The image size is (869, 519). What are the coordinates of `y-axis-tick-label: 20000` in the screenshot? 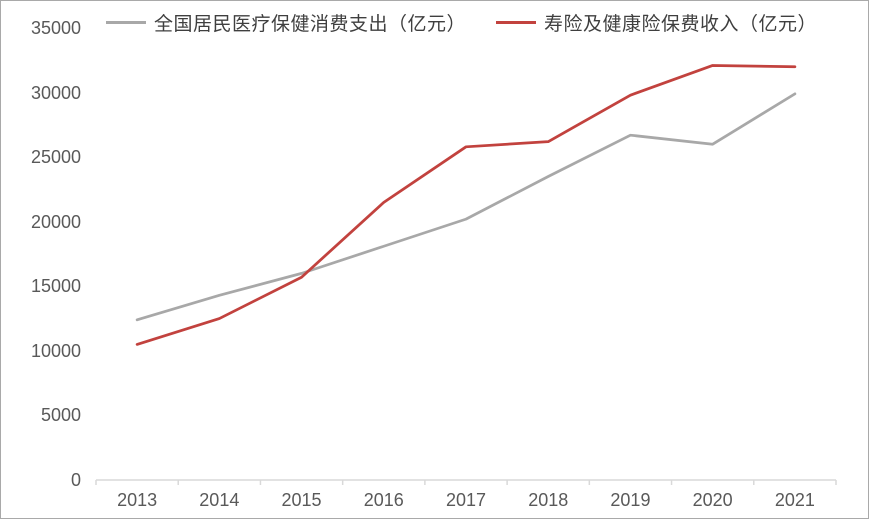 It's located at (55, 221).